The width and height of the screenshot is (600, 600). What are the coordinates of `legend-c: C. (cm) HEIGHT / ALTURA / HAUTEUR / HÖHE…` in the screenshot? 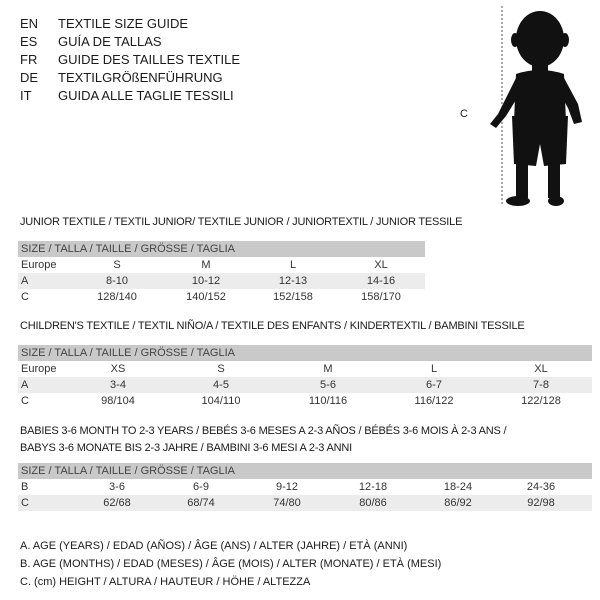 It's located at (165, 582).